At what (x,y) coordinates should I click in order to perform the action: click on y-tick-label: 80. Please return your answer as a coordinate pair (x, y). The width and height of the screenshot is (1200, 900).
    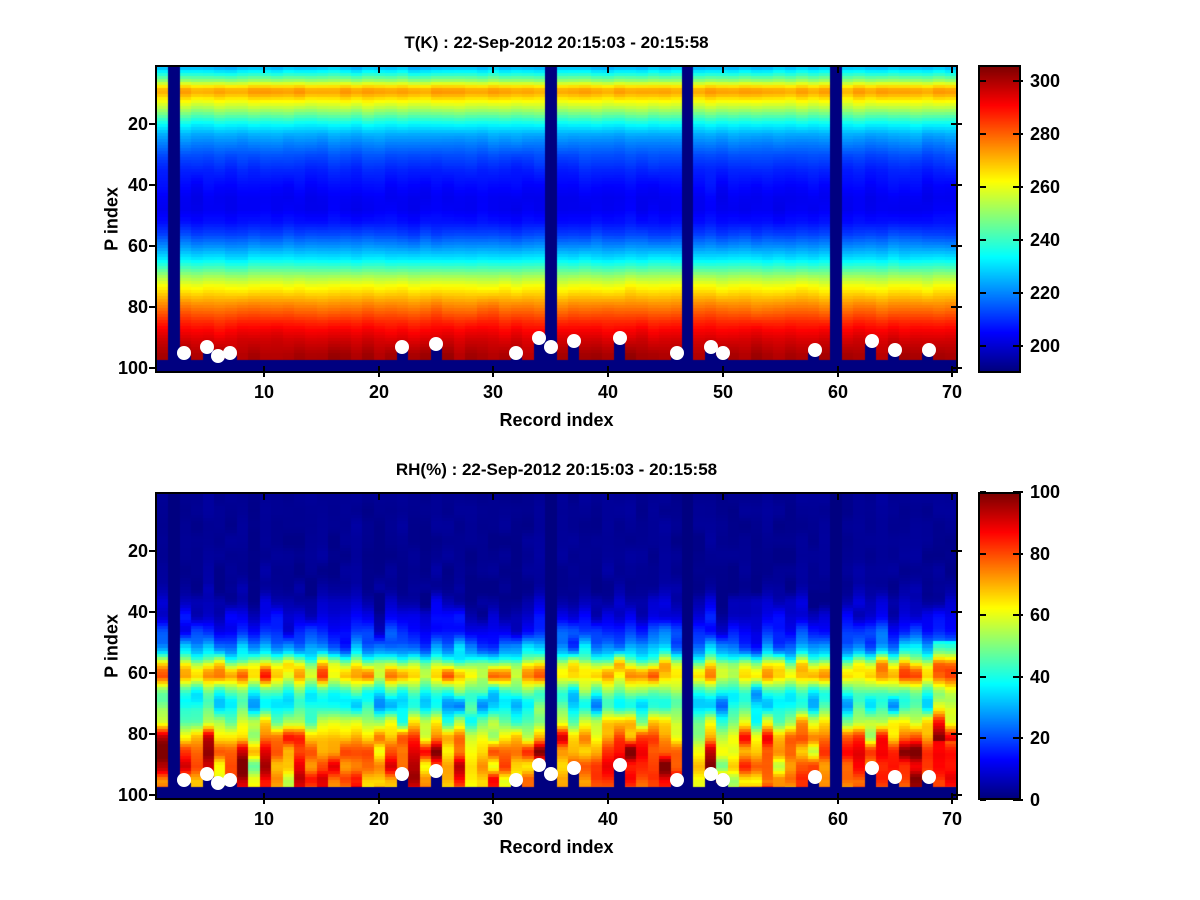
    Looking at the image, I should click on (137, 734).